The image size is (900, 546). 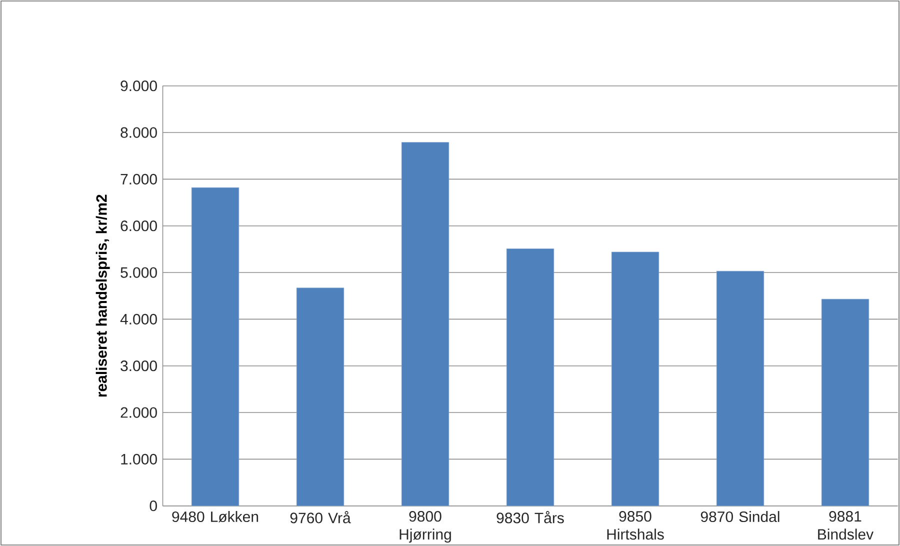 I want to click on x-tick-label: 9760 Vrå, so click(x=320, y=517).